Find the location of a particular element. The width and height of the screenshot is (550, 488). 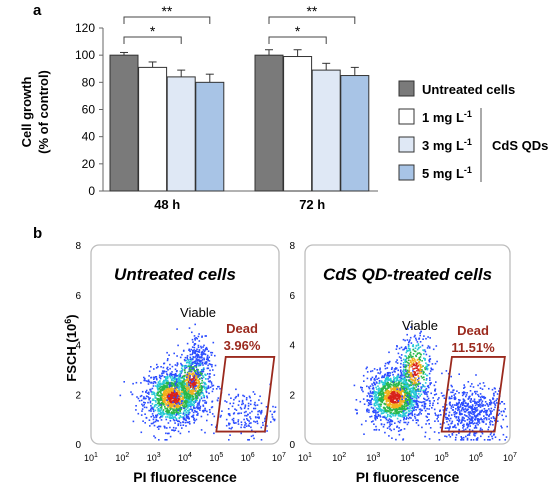

legend-label-dose: 1 mg L-1 is located at coordinates (447, 117).